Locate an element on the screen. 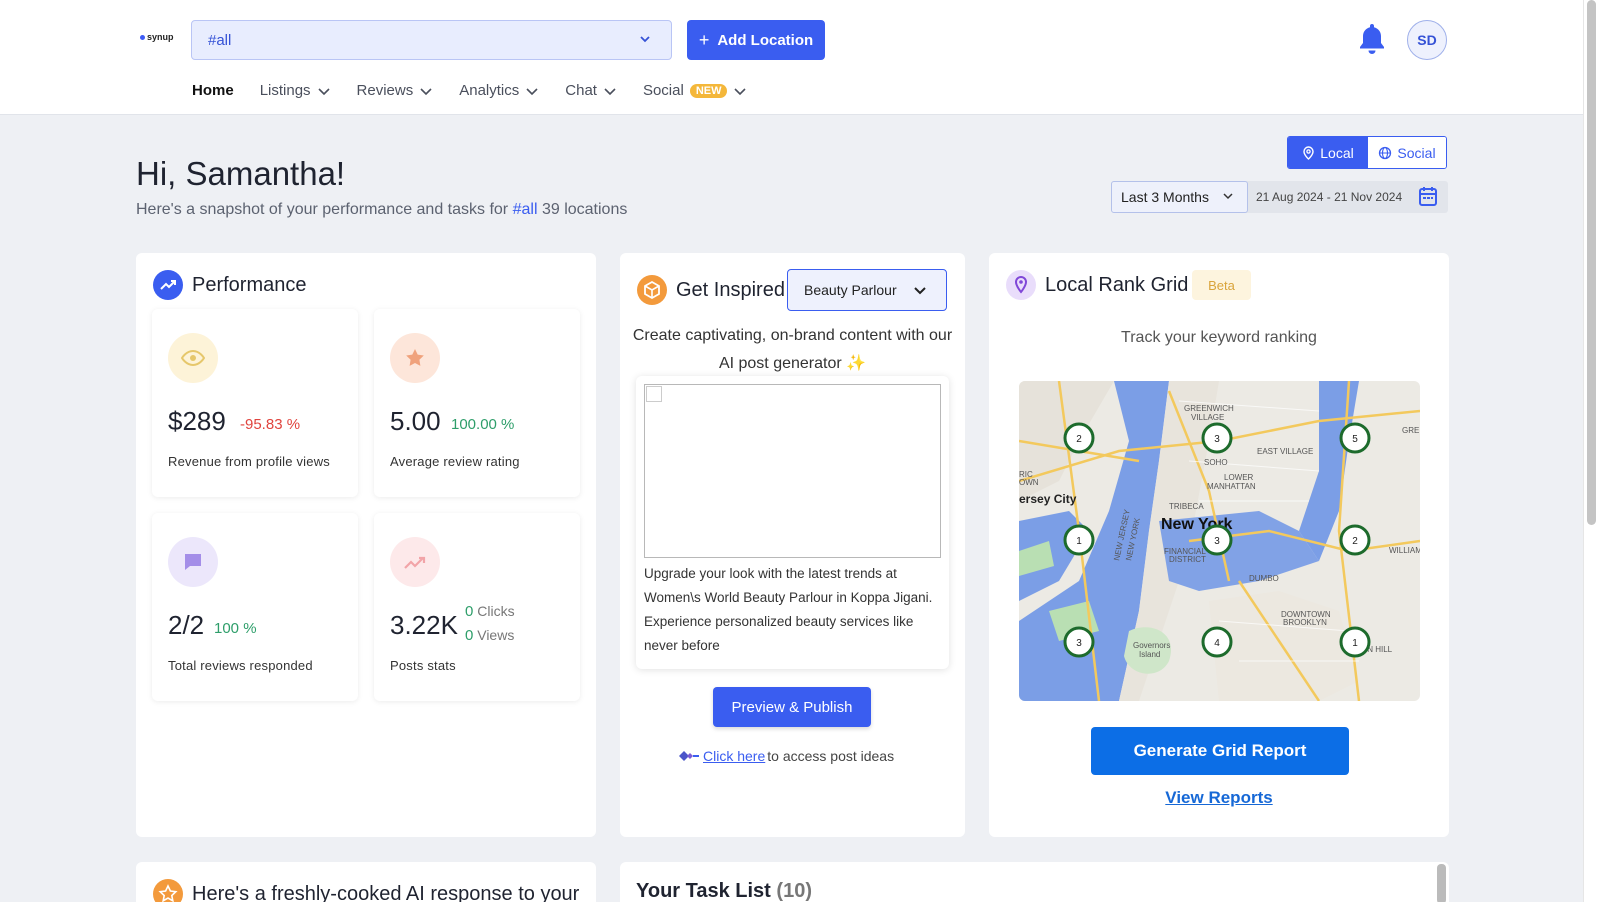  beta-badge: Beta is located at coordinates (1221, 285).